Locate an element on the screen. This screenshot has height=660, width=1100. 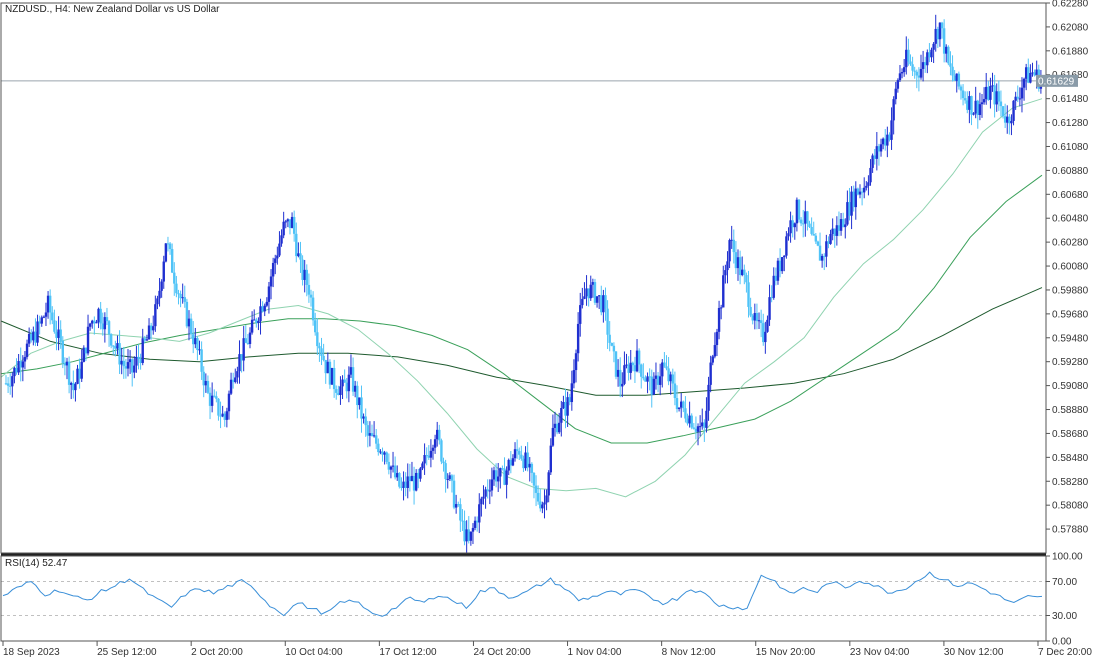
y-tick-label: 0.59080 is located at coordinates (1070, 386).